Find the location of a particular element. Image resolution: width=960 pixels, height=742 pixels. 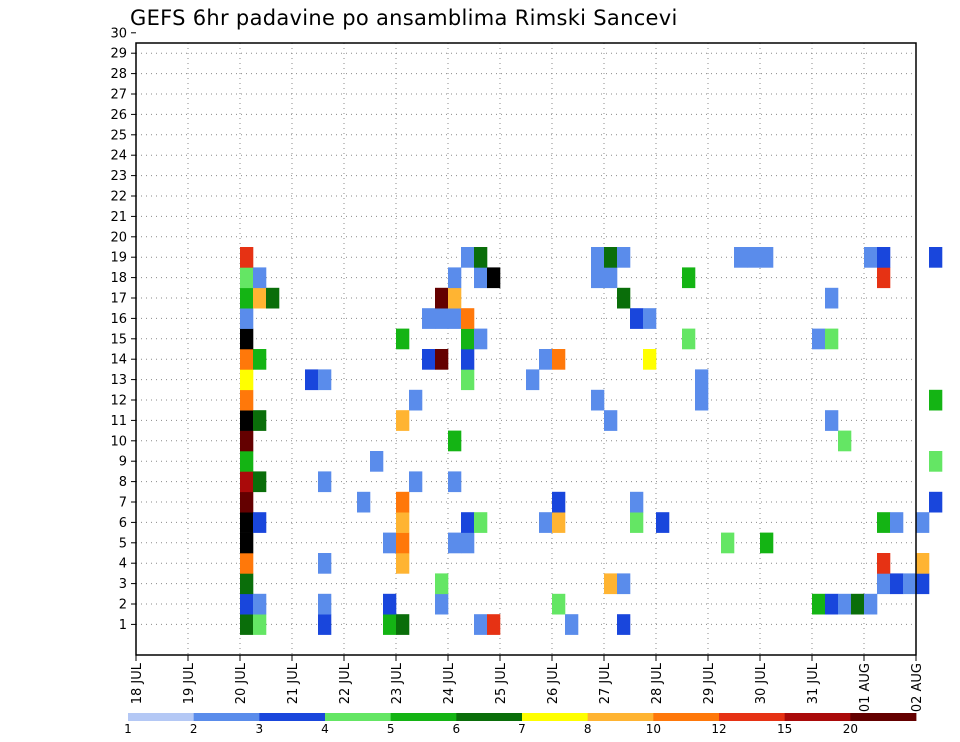

y-tick-label: 2 is located at coordinates (123, 605).